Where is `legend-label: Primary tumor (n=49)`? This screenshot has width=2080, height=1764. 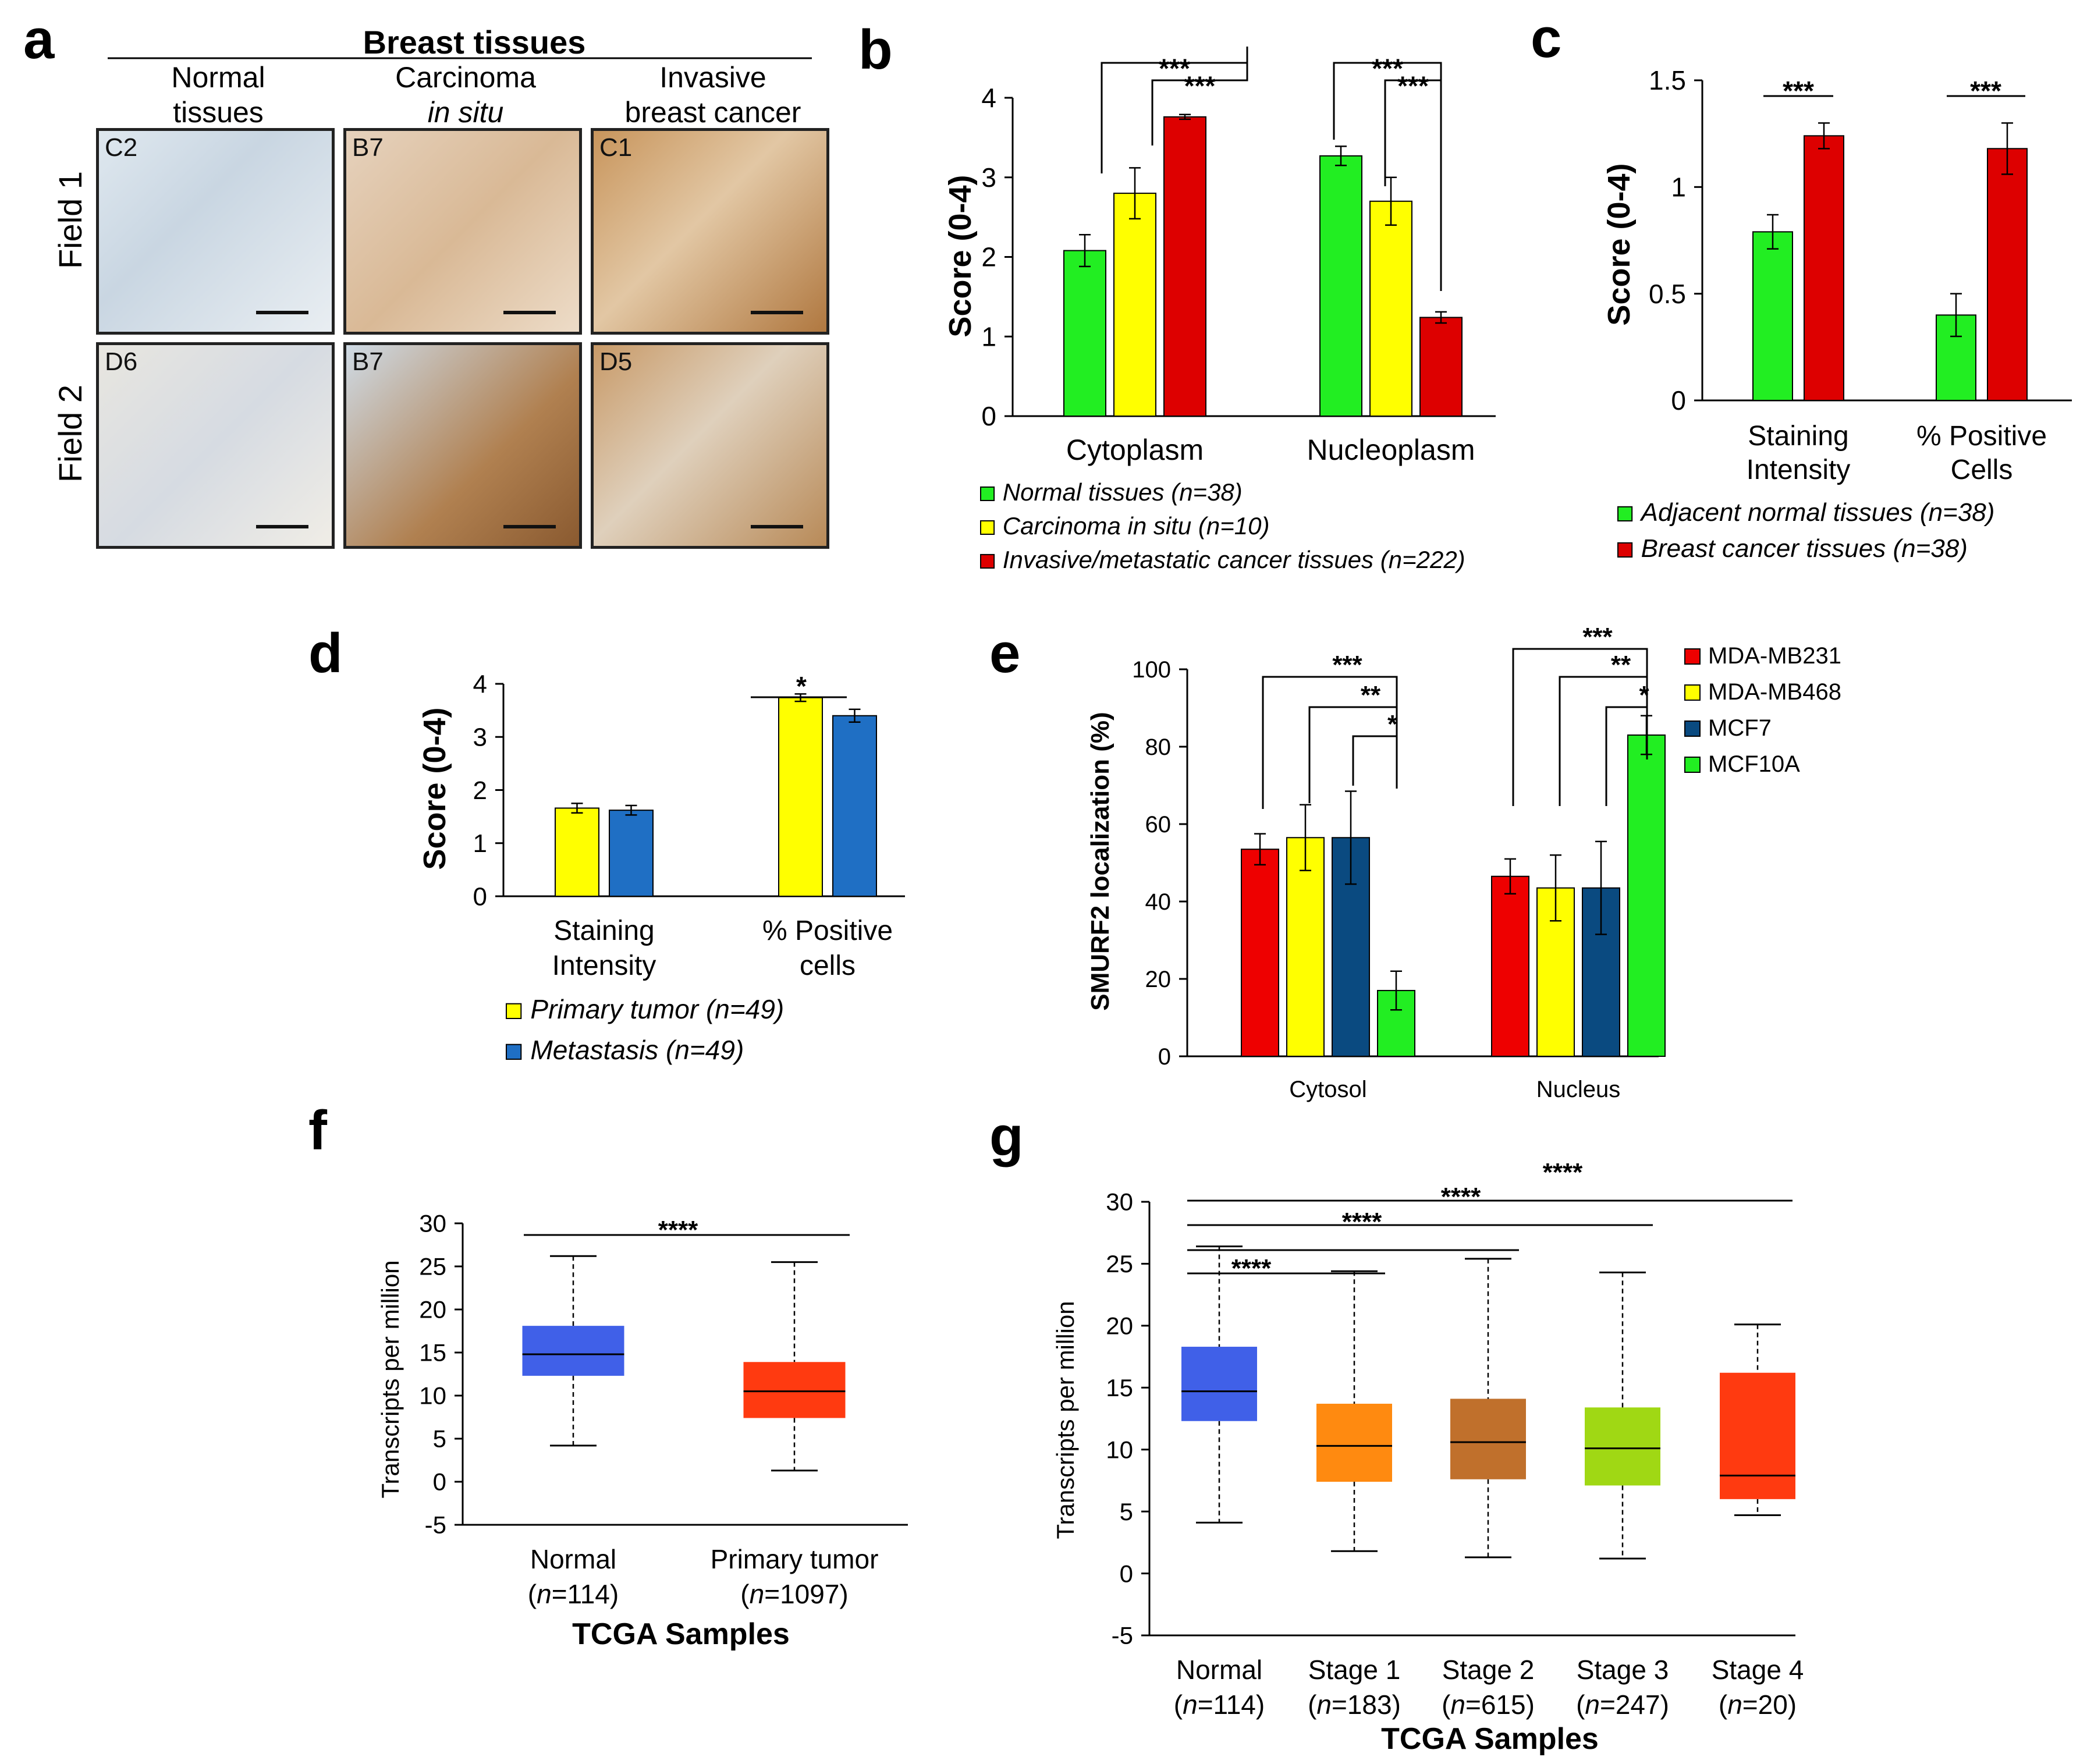
legend-label: Primary tumor (n=49) is located at coordinates (657, 1009).